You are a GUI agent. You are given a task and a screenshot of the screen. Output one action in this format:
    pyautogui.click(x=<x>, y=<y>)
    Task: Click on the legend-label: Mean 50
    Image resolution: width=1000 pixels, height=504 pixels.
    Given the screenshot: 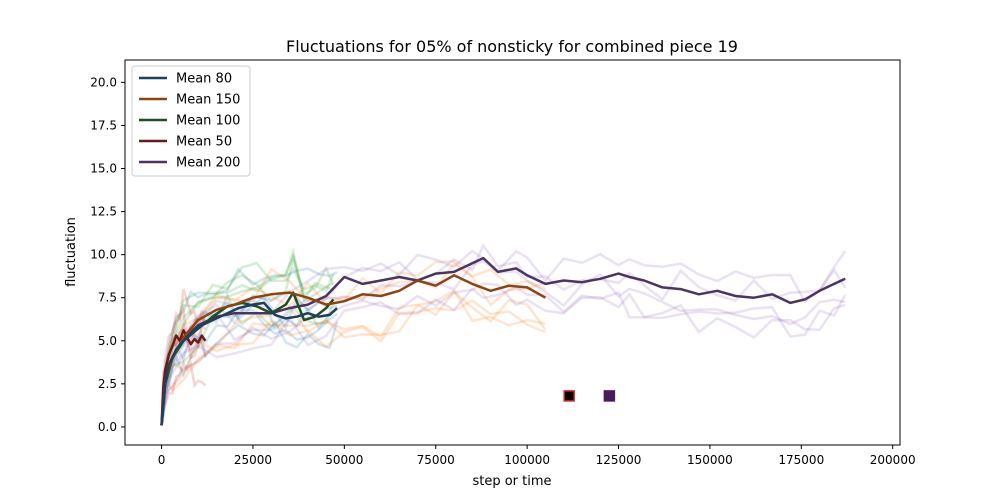 What is the action you would take?
    pyautogui.click(x=204, y=142)
    